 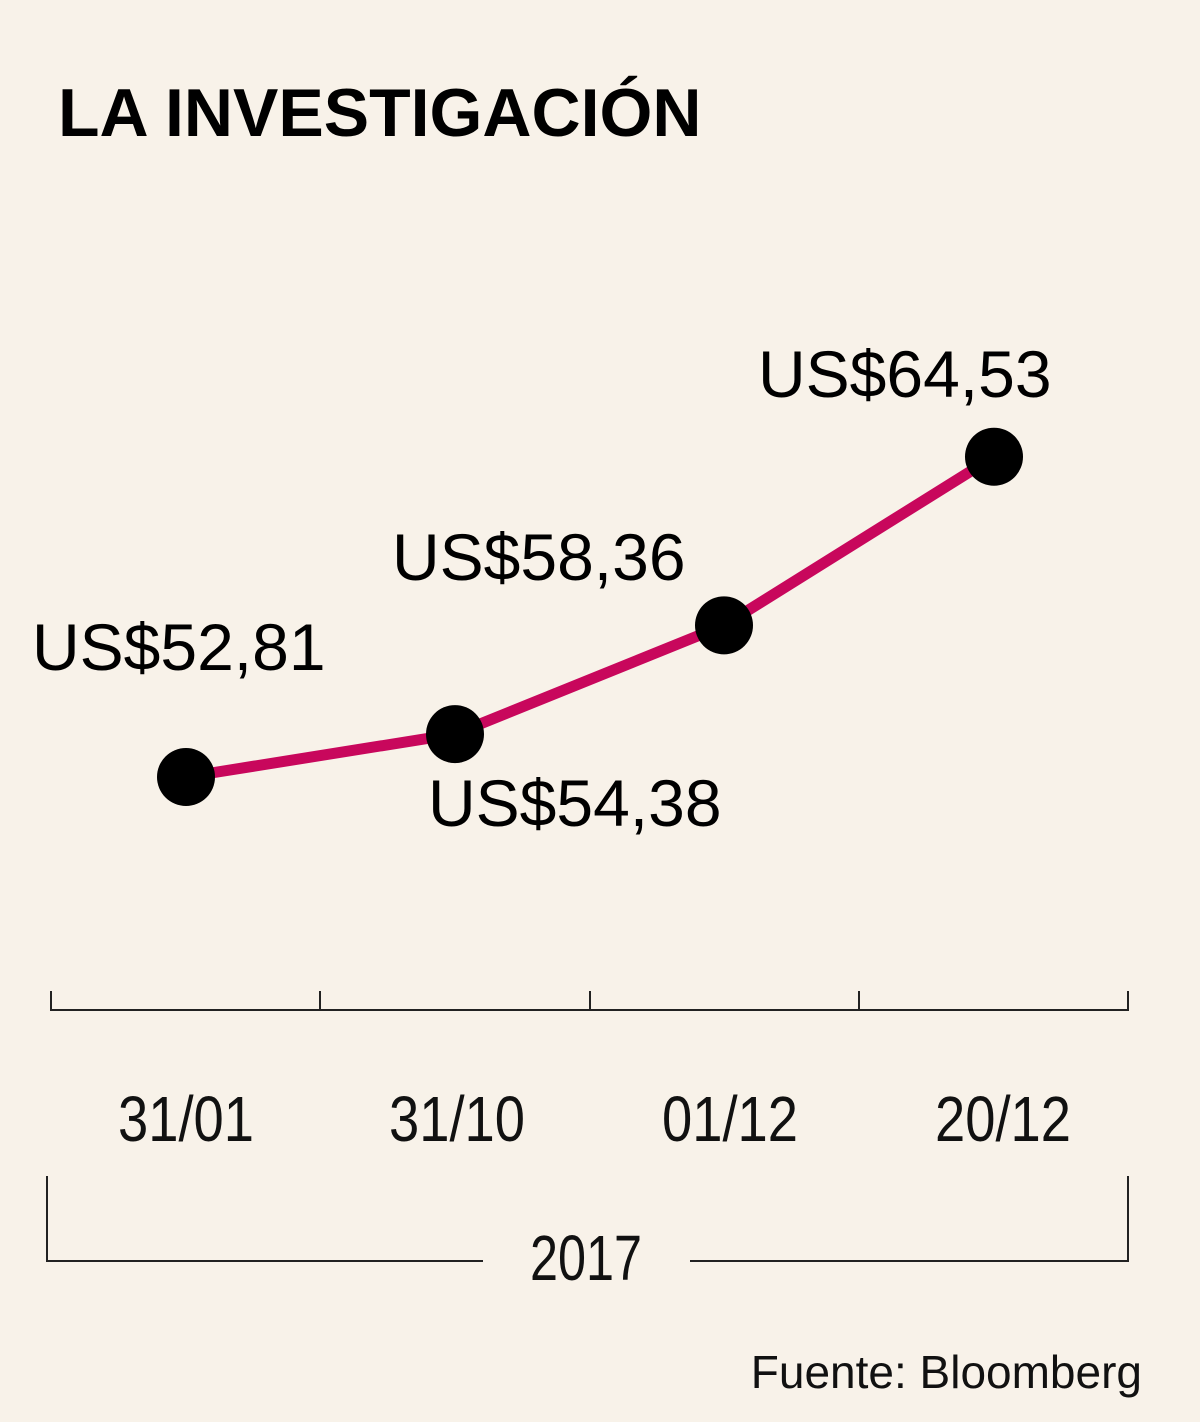 What do you see at coordinates (186, 1119) in the screenshot?
I see `x-tick-label: 31/01` at bounding box center [186, 1119].